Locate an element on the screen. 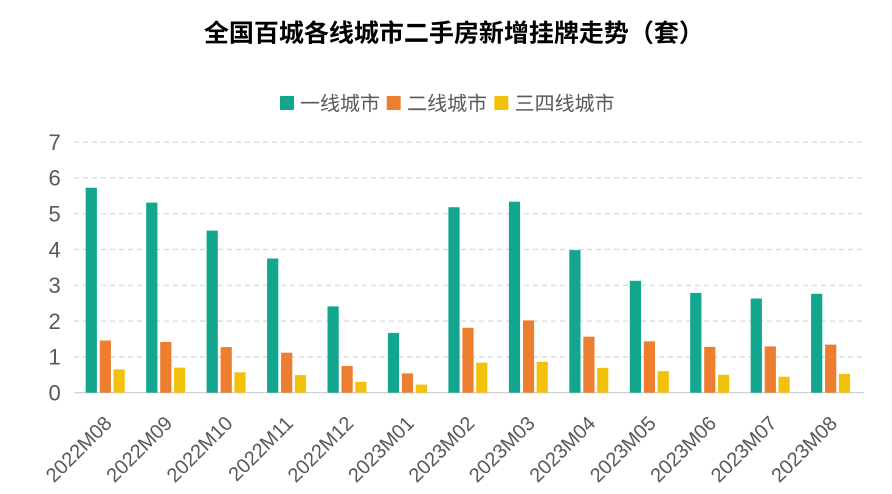 The image size is (892, 494). svg-text: 5 is located at coordinates (55, 214).